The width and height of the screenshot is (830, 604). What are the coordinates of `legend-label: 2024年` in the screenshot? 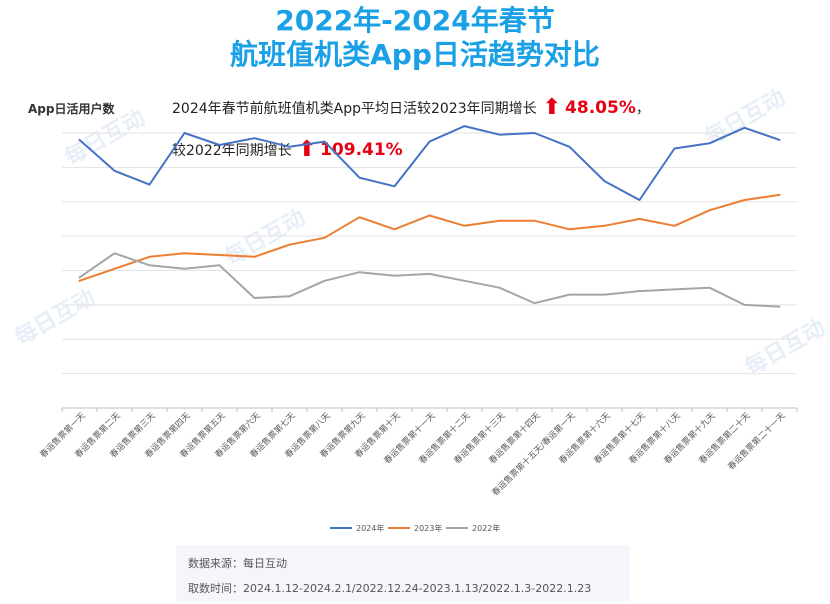 It's located at (370, 528).